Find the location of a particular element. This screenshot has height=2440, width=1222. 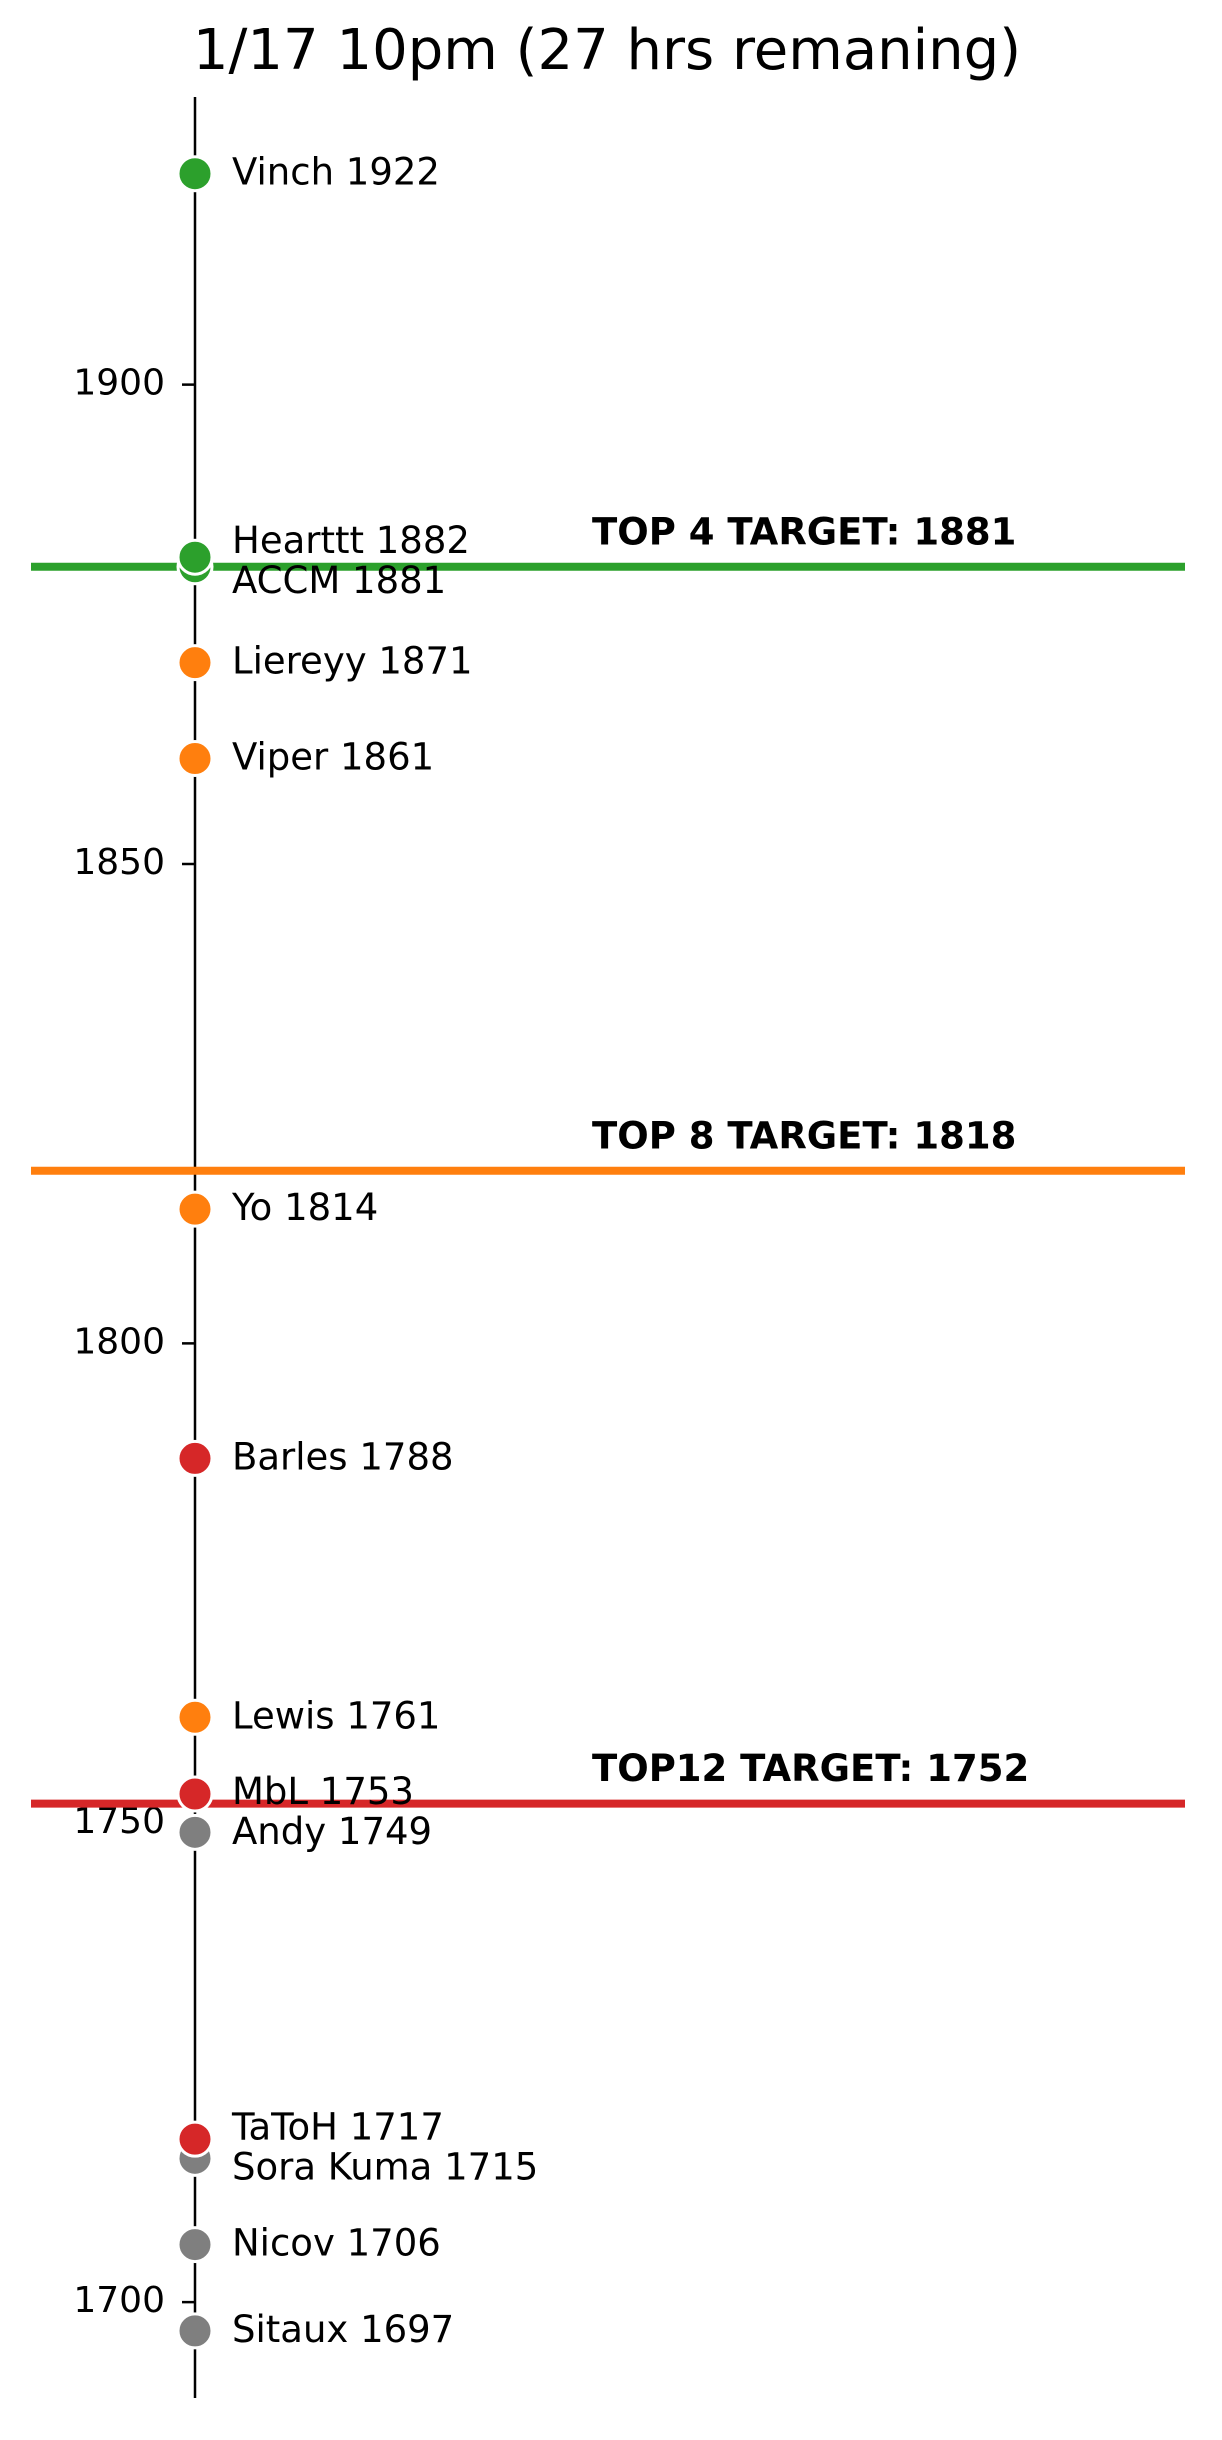

point-name: Lewis is located at coordinates (283, 1715).